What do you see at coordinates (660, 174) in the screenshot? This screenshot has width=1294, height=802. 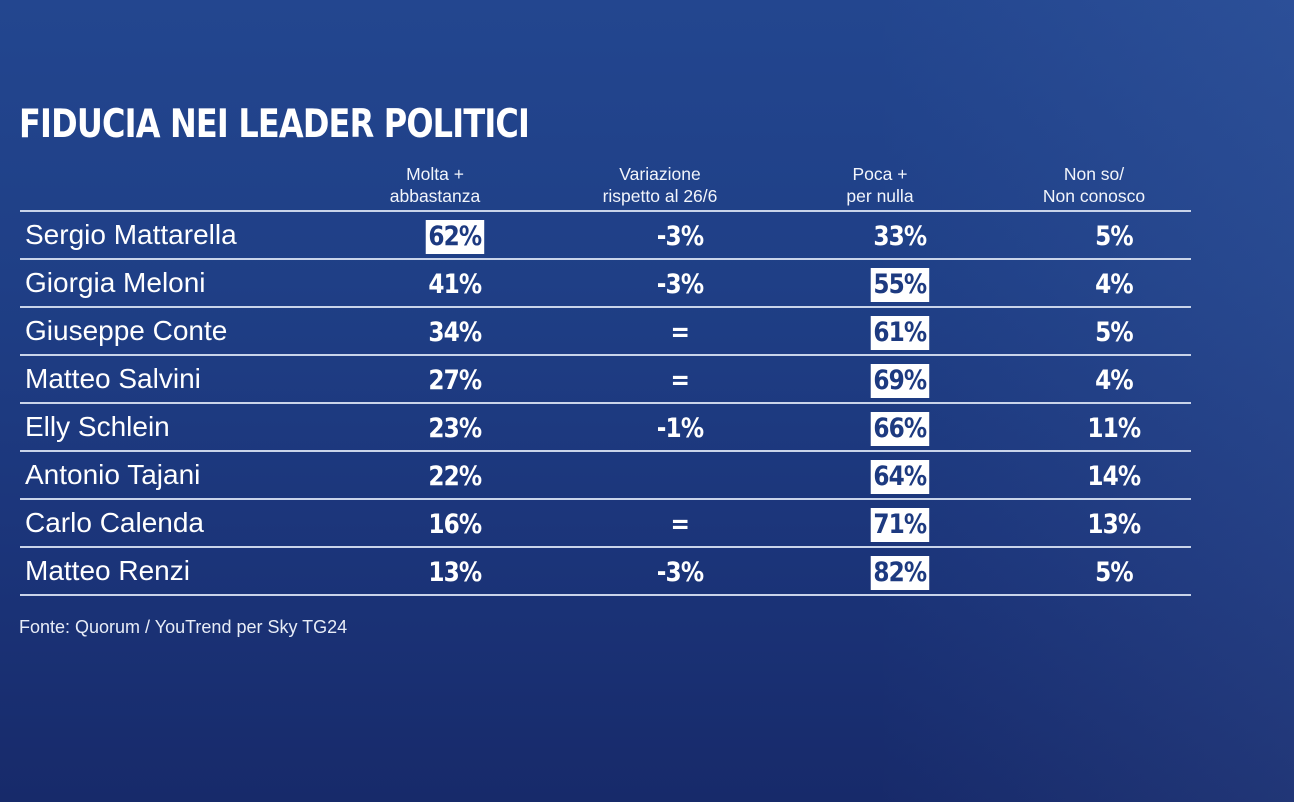 I see `column-header-line: Variazione` at bounding box center [660, 174].